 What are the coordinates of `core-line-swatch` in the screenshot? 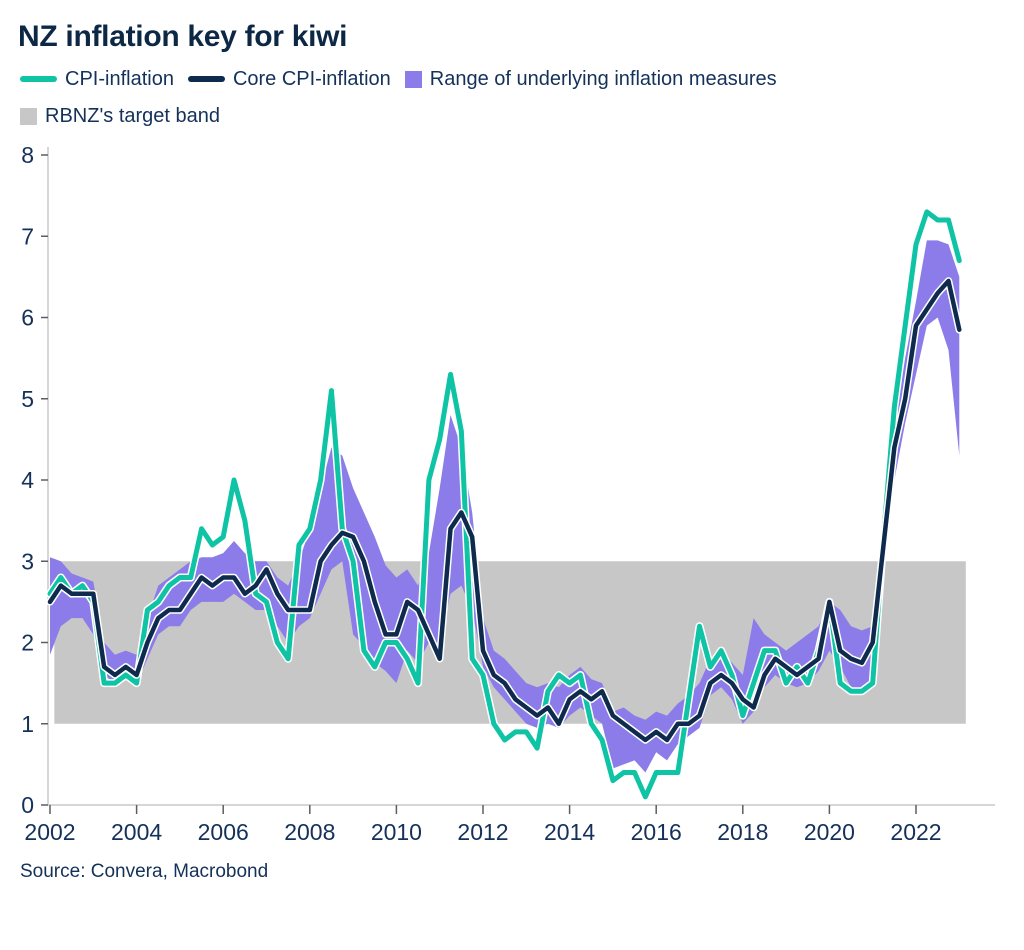 It's located at (206, 79).